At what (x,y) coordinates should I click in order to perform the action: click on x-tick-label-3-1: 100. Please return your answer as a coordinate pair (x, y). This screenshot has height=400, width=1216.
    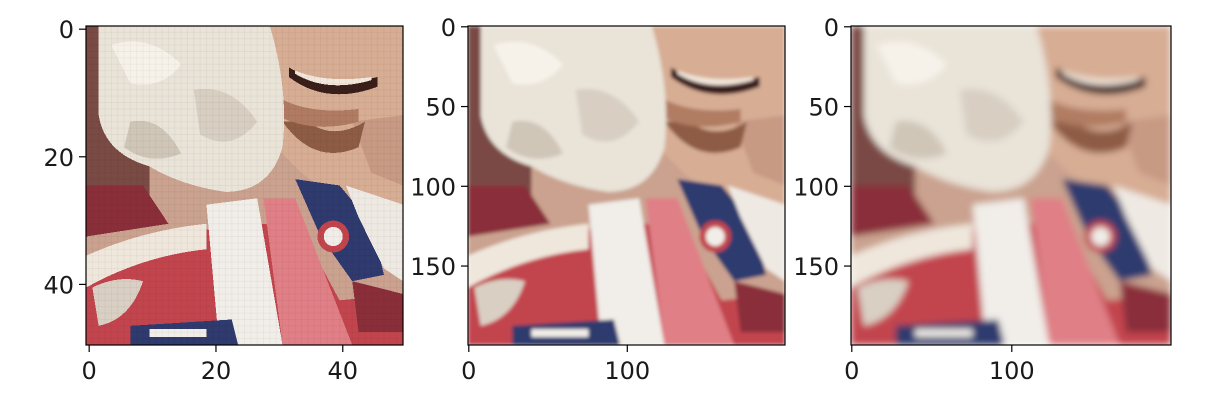
    Looking at the image, I should click on (1012, 371).